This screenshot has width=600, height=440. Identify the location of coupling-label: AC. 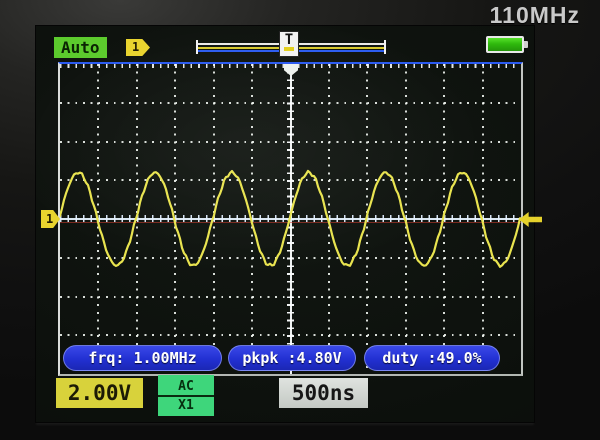
(186, 386).